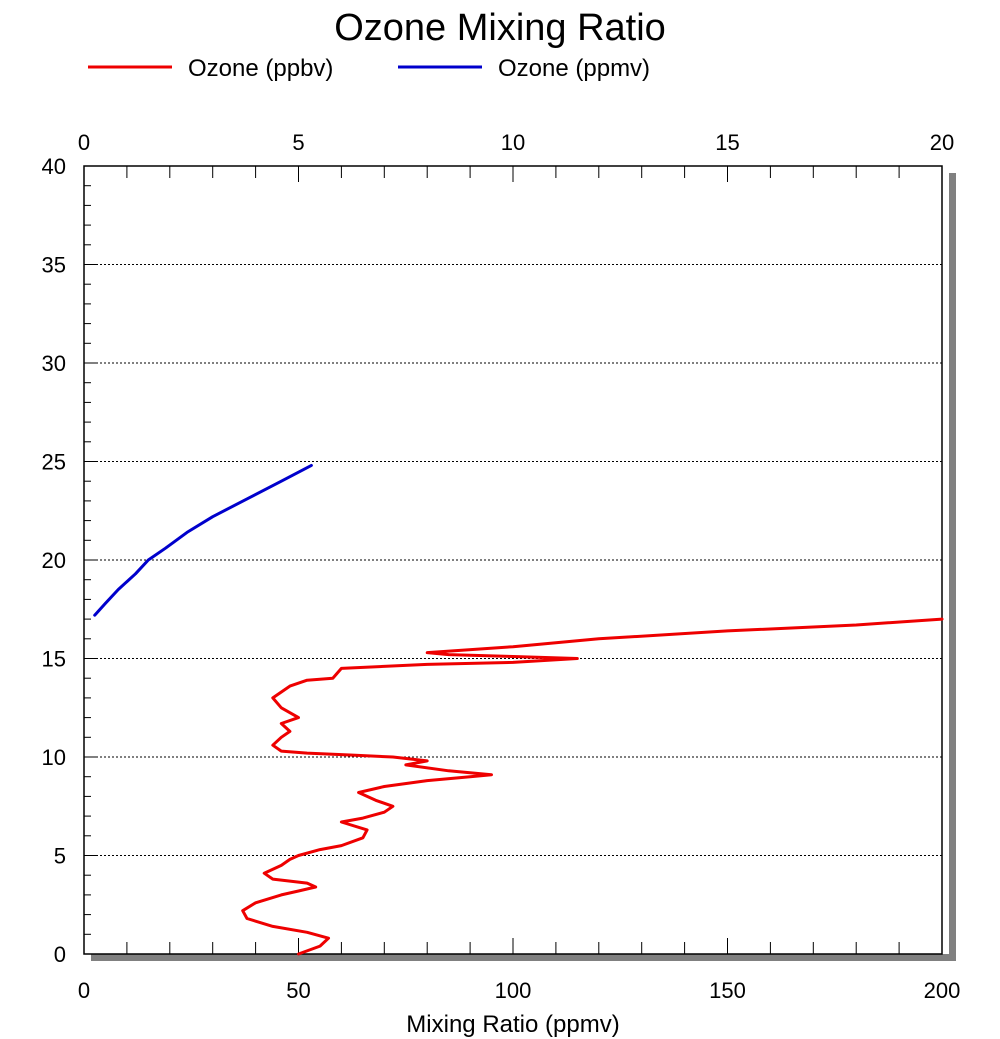 The image size is (1000, 1039). Describe the element at coordinates (369, 68) in the screenshot. I see `legend: Ozone (ppbv) Ozone (ppmv)` at that location.